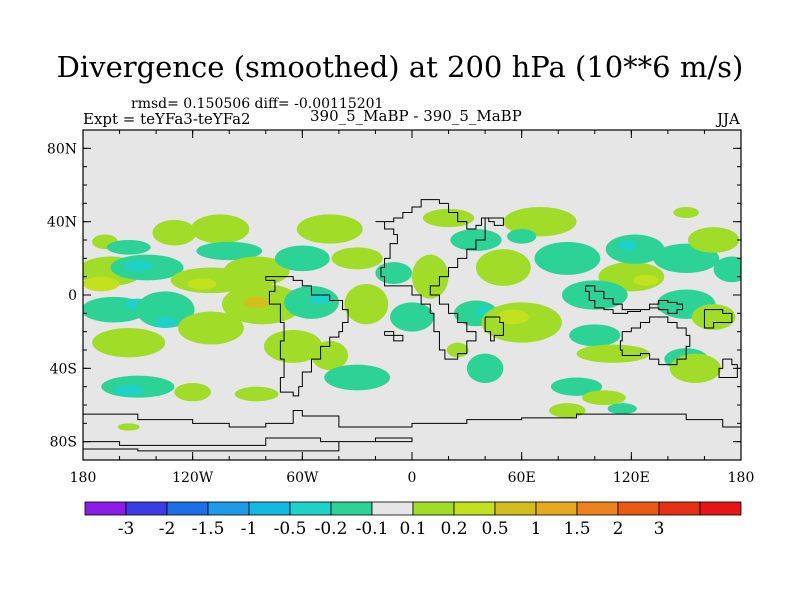 This screenshot has width=800, height=600. What do you see at coordinates (576, 529) in the screenshot?
I see `colorbar-label: 1.5` at bounding box center [576, 529].